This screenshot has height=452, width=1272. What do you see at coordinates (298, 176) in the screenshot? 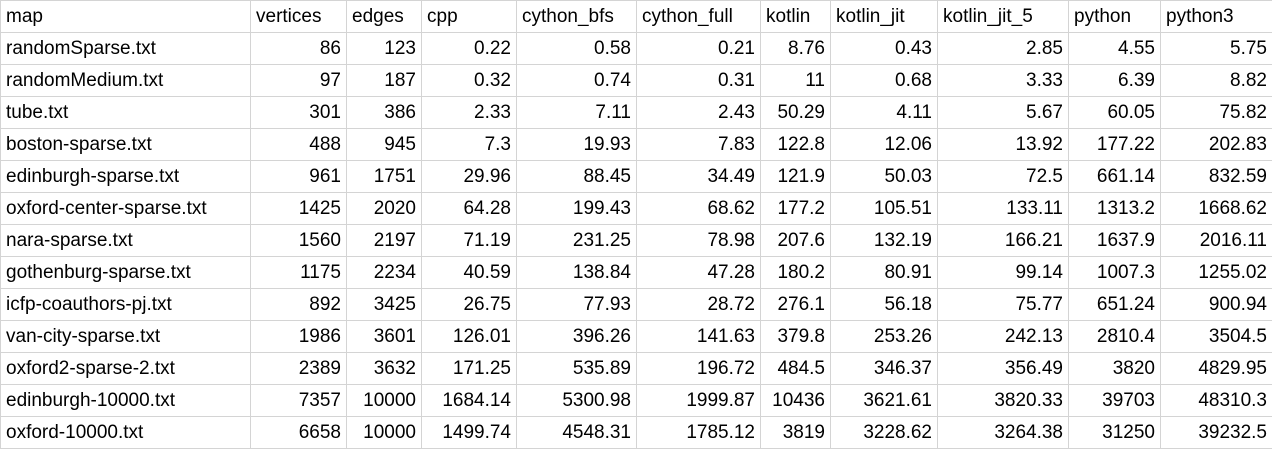
I see `cell-vertices: 961` at bounding box center [298, 176].